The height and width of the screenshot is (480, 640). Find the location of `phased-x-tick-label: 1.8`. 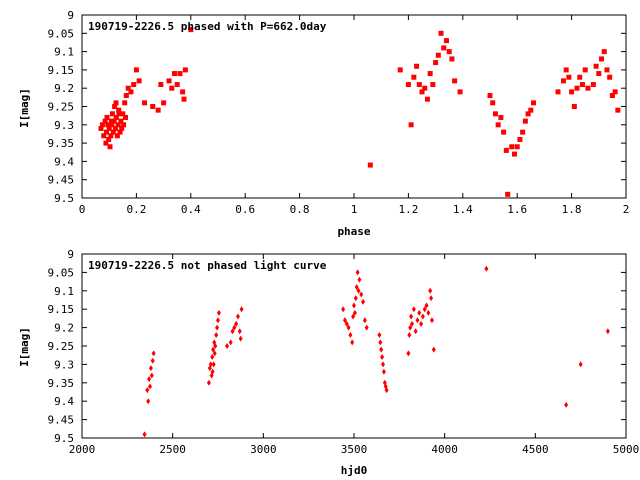

phased-x-tick-label: 1.8 is located at coordinates (572, 209).